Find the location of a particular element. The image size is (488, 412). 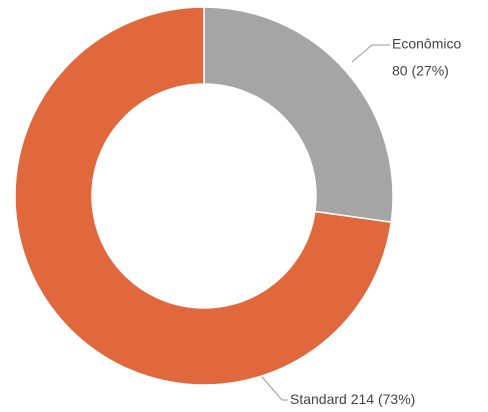

data-label-value: 80 (27%) is located at coordinates (420, 71).